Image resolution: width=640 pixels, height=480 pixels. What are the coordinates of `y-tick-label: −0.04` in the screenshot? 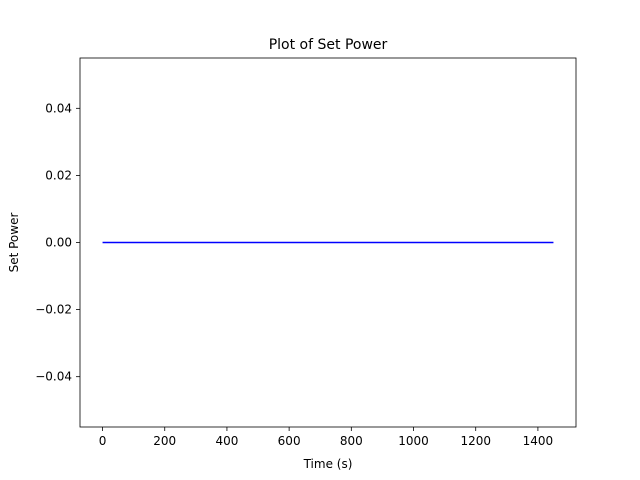 It's located at (53, 377).